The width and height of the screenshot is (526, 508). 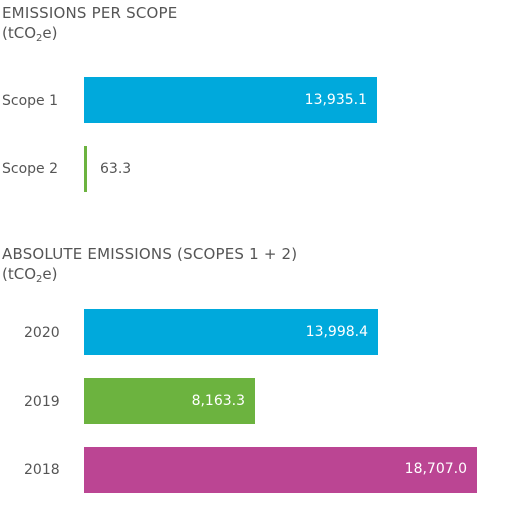 What do you see at coordinates (231, 332) in the screenshot?
I see `bar-2020` at bounding box center [231, 332].